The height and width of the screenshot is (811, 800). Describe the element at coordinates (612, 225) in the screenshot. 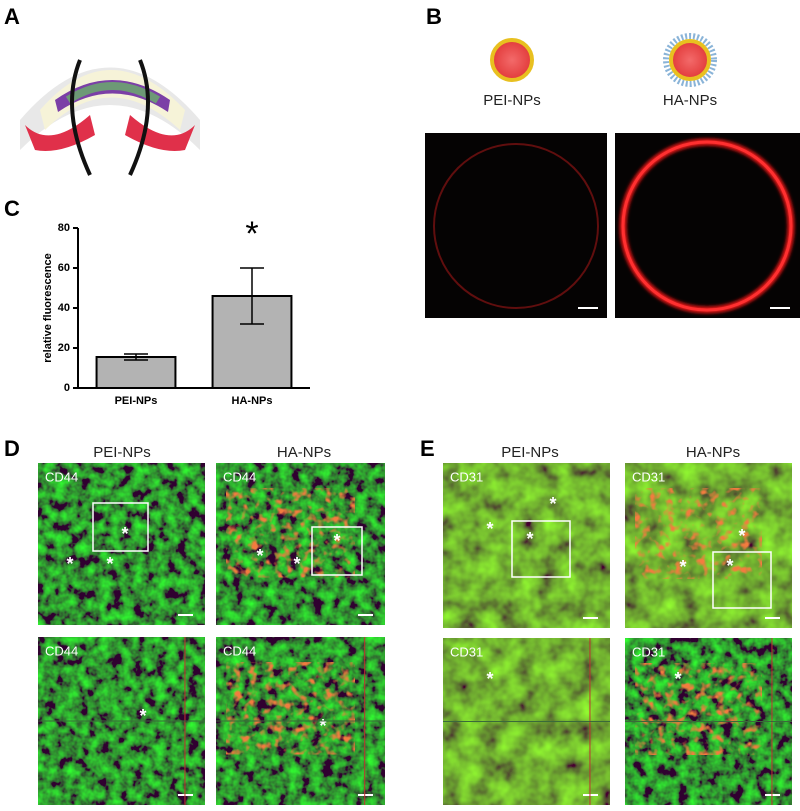

I see `fluorescence-images` at that location.